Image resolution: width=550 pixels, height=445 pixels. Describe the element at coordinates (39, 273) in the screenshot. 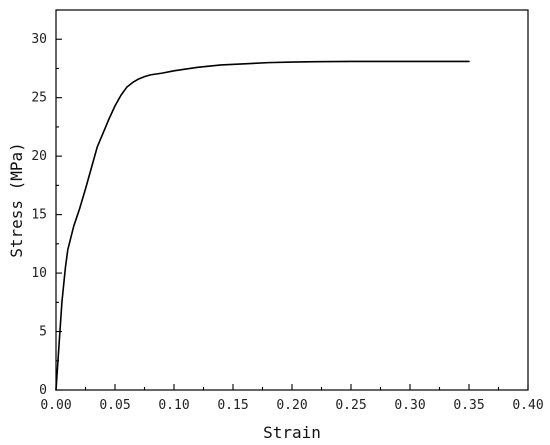

I see `y-tick-label: 10` at that location.